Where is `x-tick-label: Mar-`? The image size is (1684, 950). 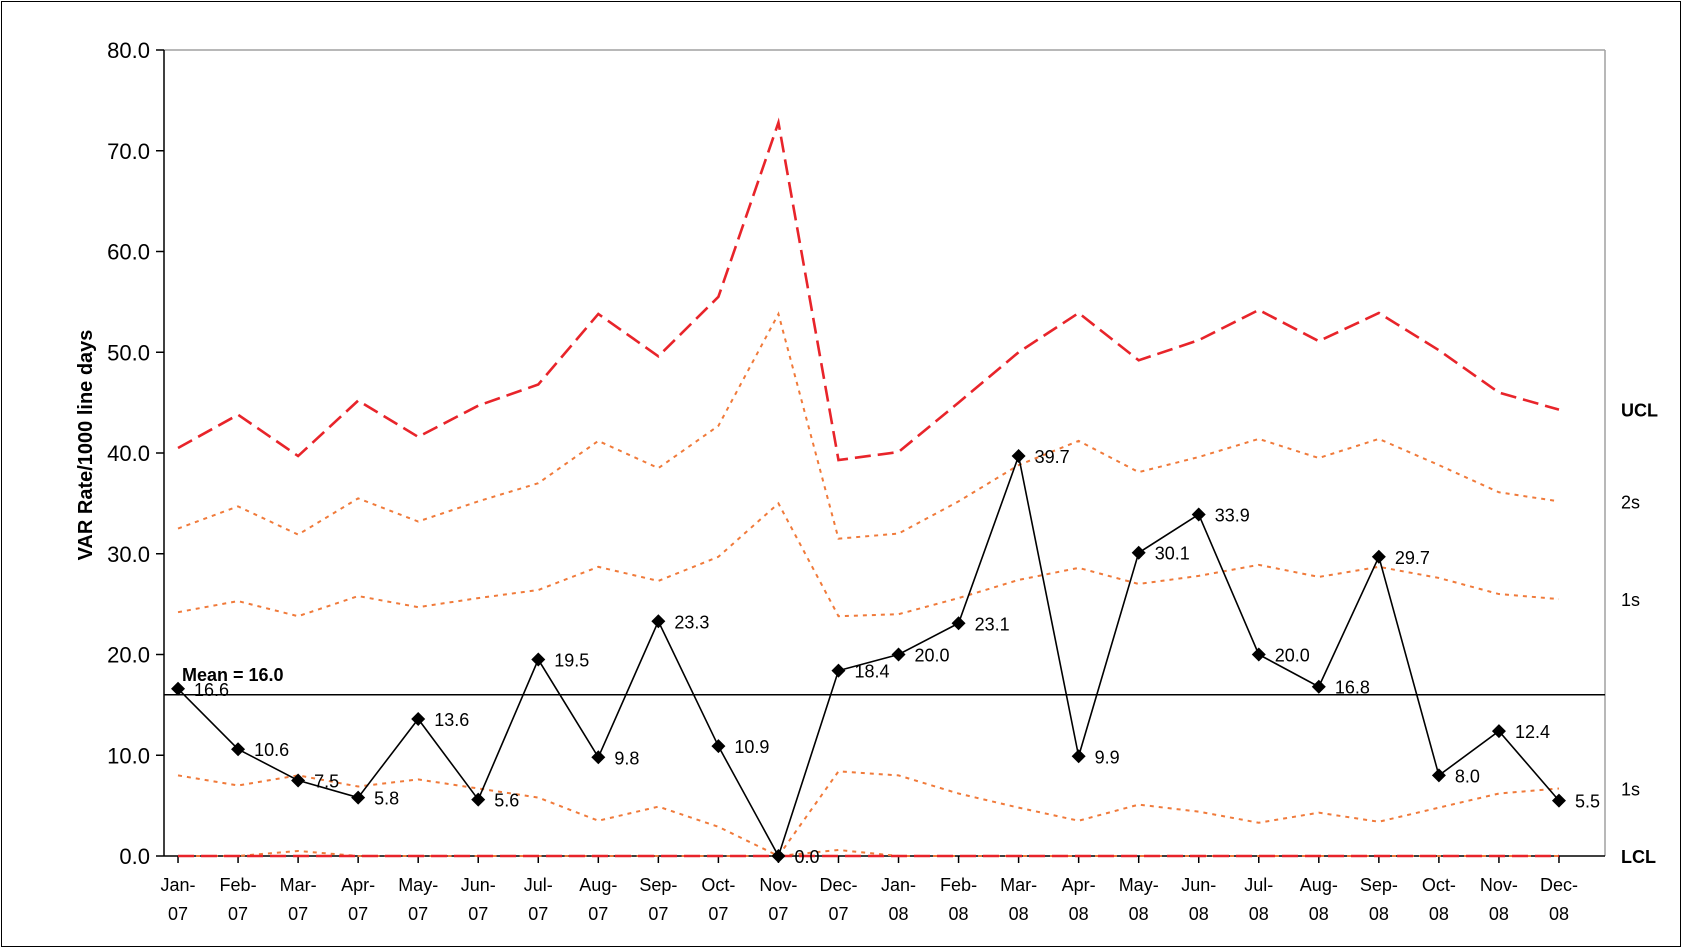 x-tick-label: Mar- is located at coordinates (1018, 885).